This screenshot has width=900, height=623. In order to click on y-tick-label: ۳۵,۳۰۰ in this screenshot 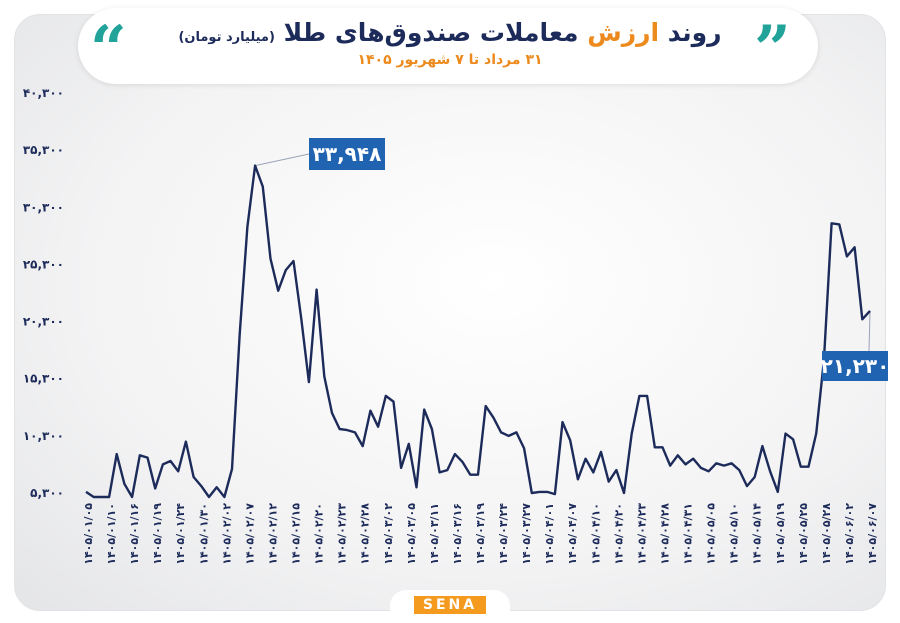, I will do `click(43, 150)`.